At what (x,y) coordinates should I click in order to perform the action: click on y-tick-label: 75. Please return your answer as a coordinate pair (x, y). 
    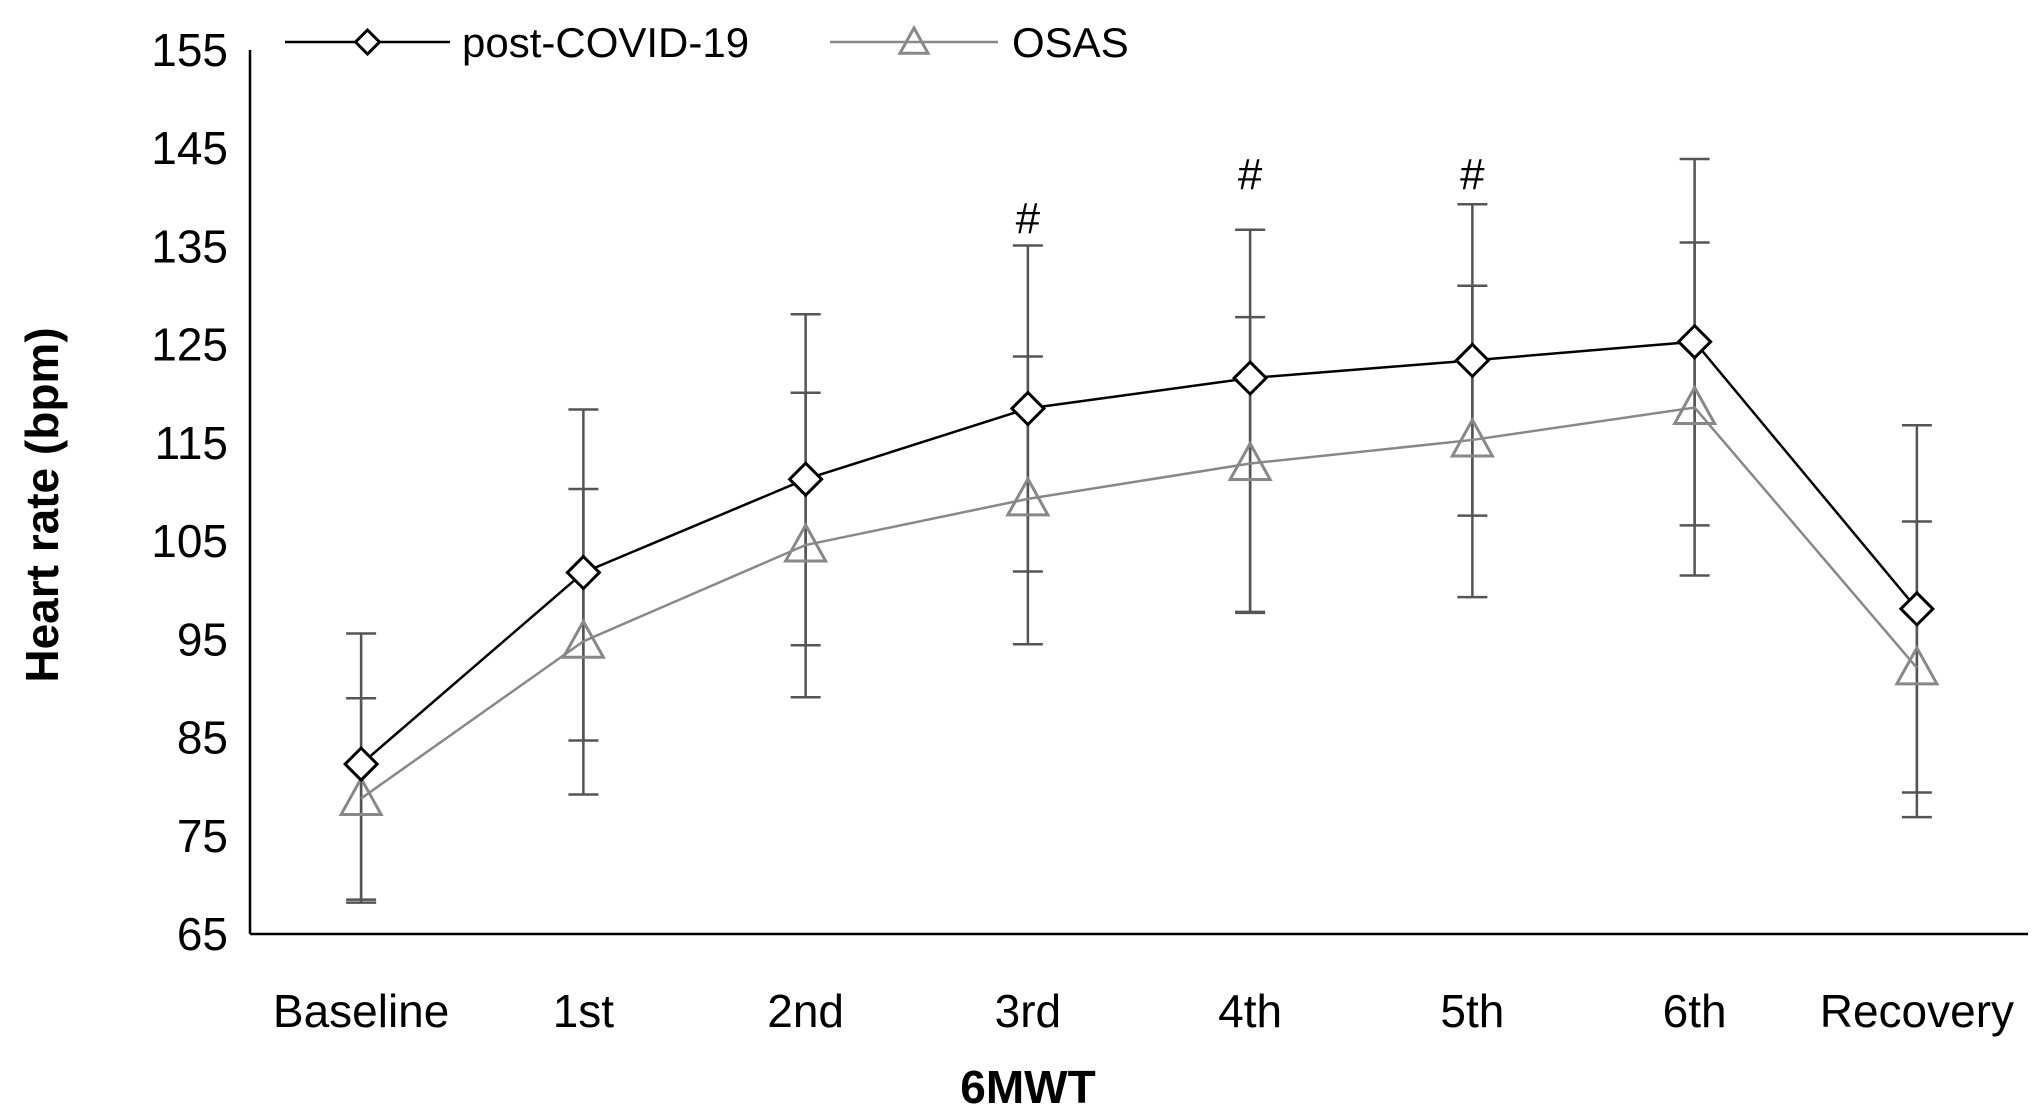
    Looking at the image, I should click on (202, 836).